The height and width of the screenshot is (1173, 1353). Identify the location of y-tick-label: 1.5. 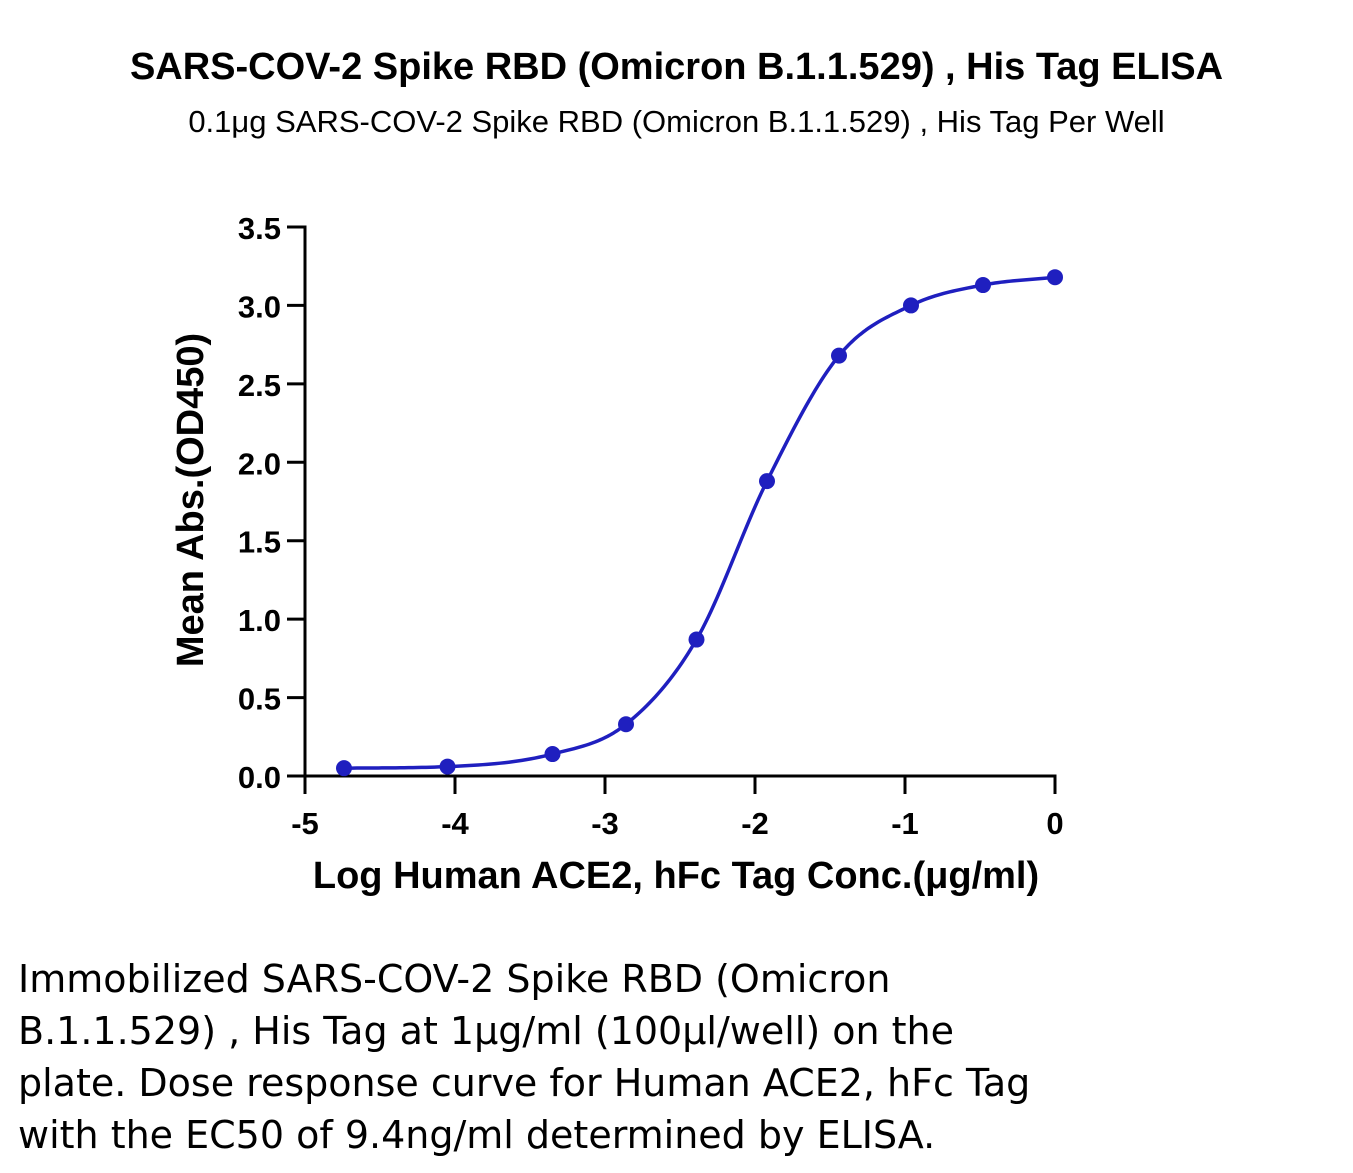
(259, 542).